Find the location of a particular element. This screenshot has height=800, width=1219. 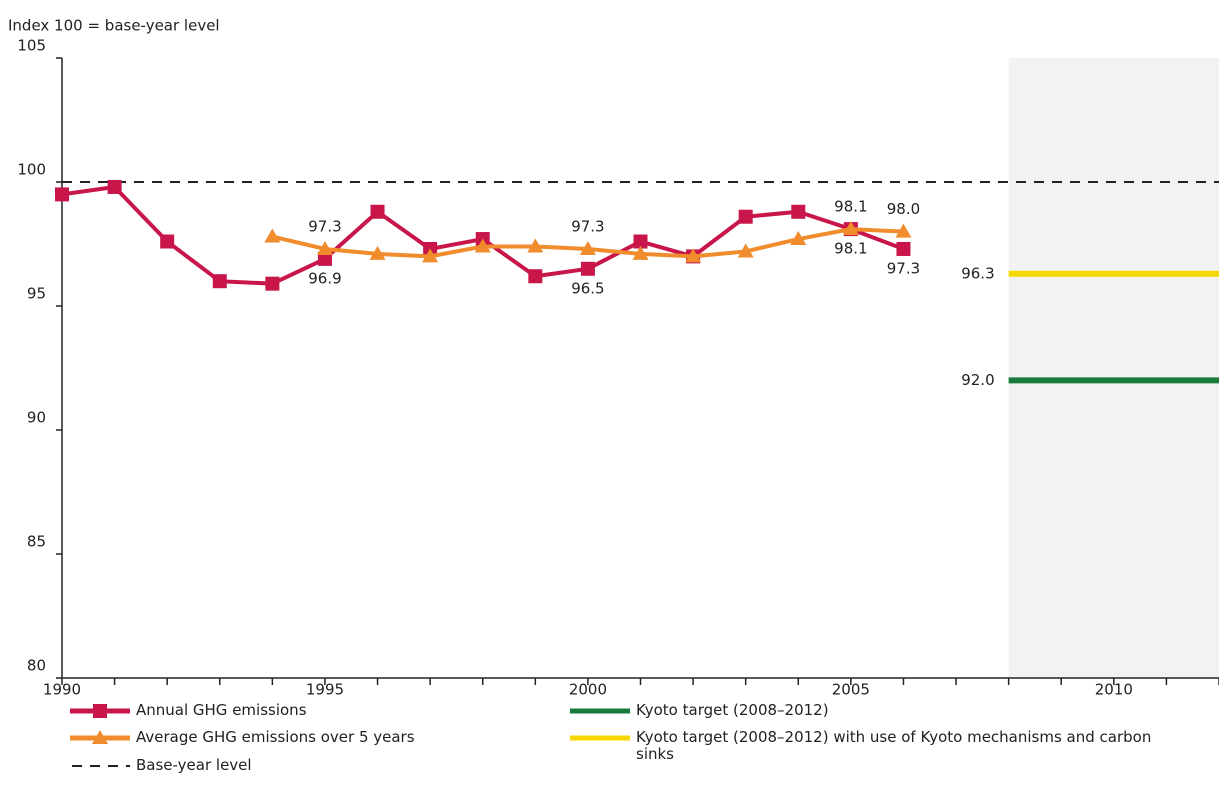

legend-label: Annual GHG emissions is located at coordinates (221, 710).